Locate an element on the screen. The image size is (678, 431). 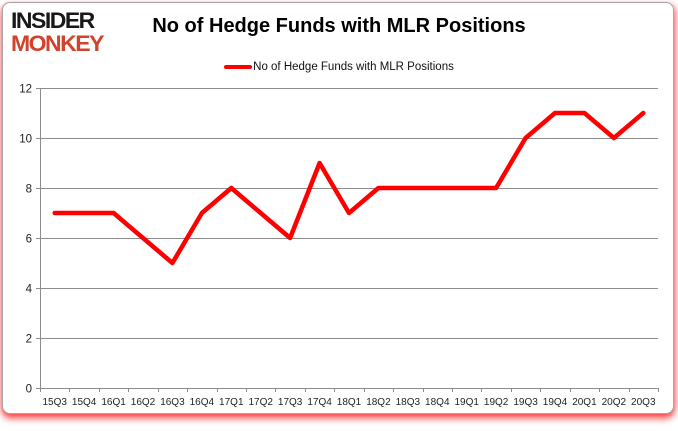
x-tick-label: 15Q4 is located at coordinates (84, 402).